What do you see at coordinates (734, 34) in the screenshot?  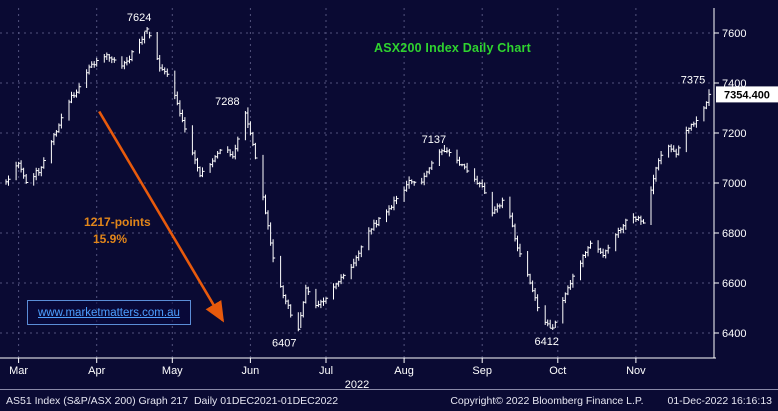 I see `svg-text: 7600` at bounding box center [734, 34].